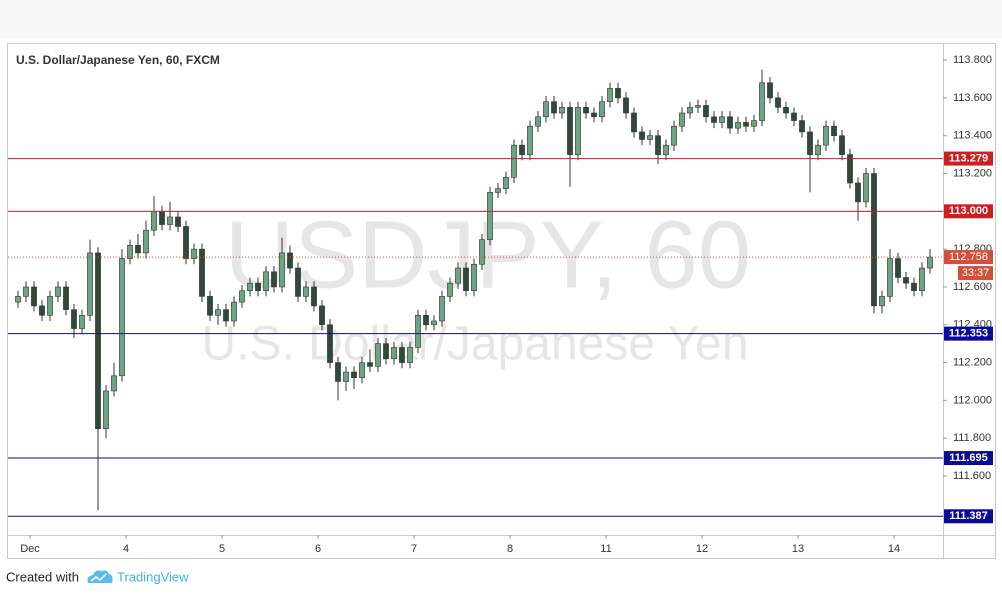 The height and width of the screenshot is (595, 1002). What do you see at coordinates (702, 549) in the screenshot?
I see `x-tick-label: 12` at bounding box center [702, 549].